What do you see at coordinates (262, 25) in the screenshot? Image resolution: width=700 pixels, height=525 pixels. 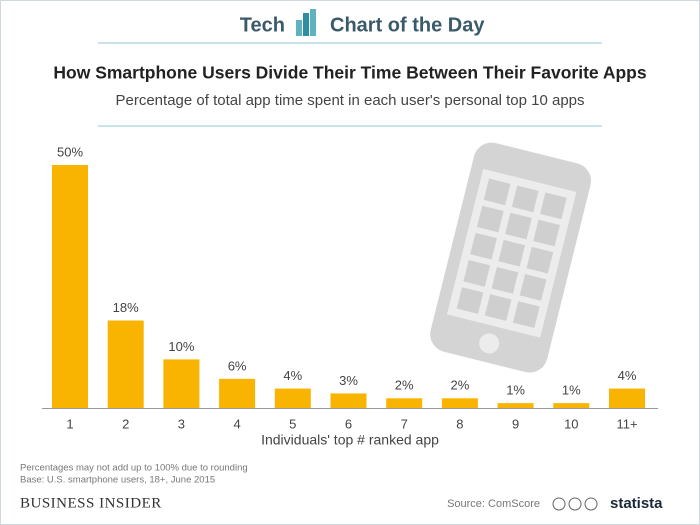 I see `header-left: Tech` at bounding box center [262, 25].